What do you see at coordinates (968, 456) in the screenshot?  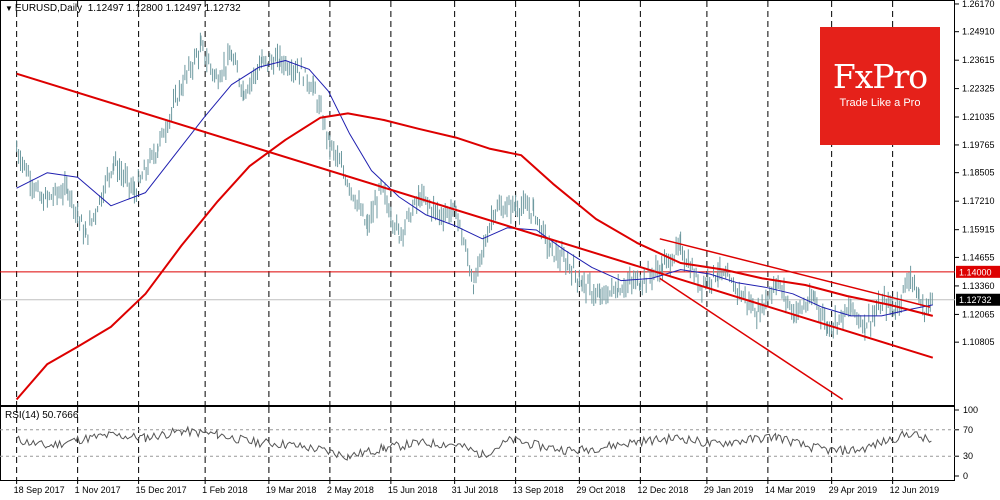 I see `rsi-tick-label: 30` at bounding box center [968, 456].